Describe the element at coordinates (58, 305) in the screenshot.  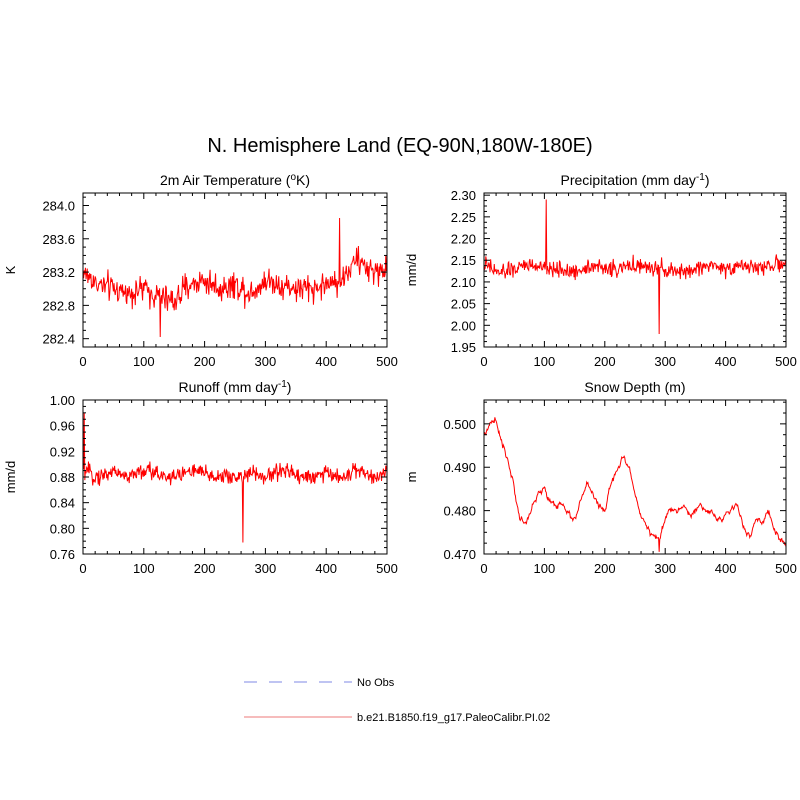
I see `ytick-label-air-temp: 282.8` at that location.